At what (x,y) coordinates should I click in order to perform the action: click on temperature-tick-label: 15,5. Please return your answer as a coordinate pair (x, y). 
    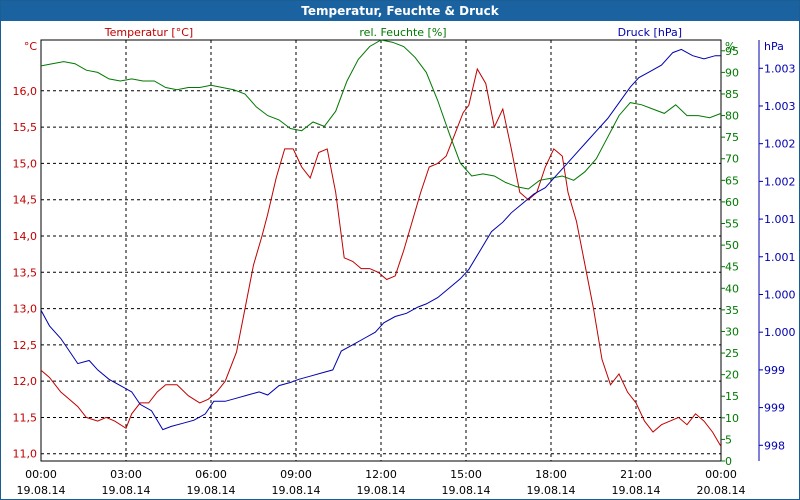
    Looking at the image, I should click on (25, 127).